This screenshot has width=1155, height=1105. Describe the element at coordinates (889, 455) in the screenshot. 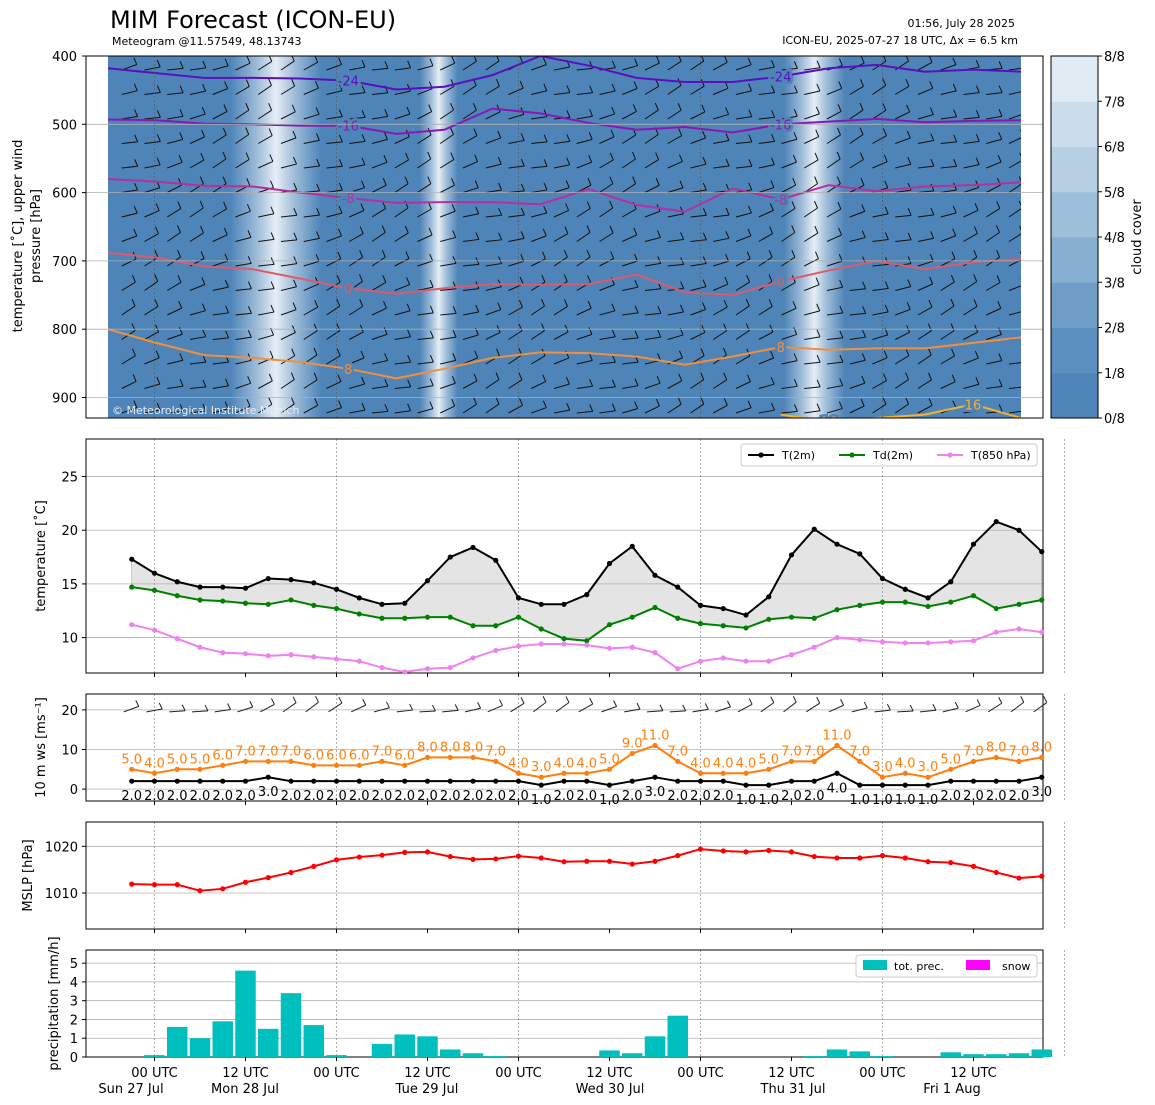

I see `legend-box` at that location.